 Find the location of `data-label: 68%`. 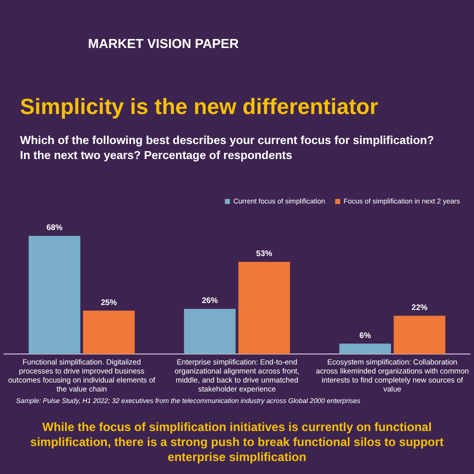

data-label: 68% is located at coordinates (54, 227).